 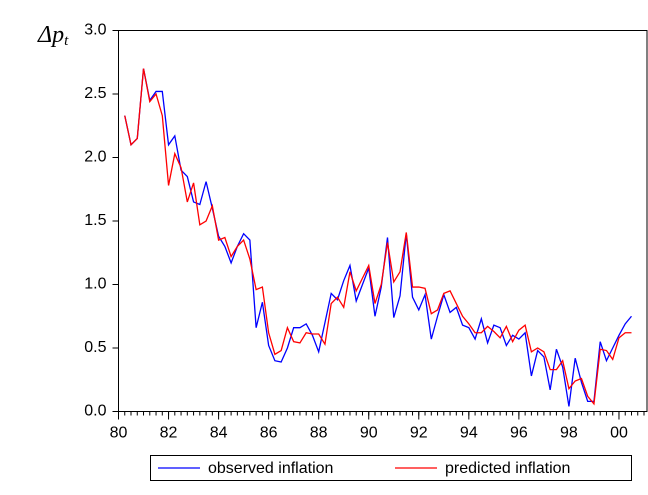 I want to click on x-tick-label: 82, so click(x=169, y=433).